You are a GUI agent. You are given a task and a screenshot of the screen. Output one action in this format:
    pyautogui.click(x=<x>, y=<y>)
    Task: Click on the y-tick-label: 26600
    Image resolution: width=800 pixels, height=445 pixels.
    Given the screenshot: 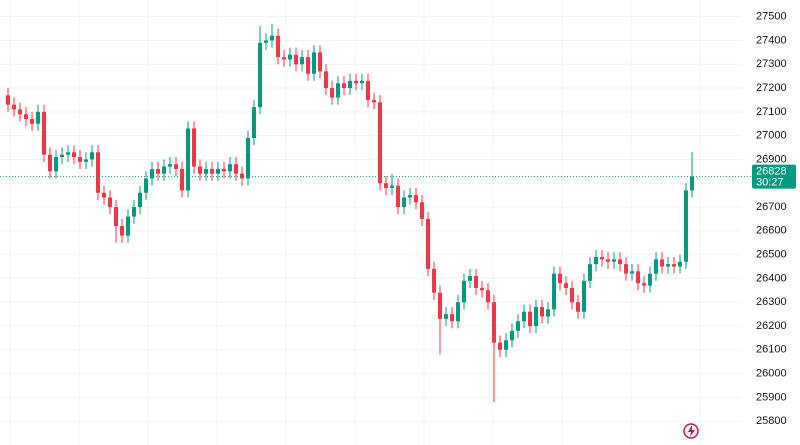 What is the action you would take?
    pyautogui.click(x=771, y=231)
    